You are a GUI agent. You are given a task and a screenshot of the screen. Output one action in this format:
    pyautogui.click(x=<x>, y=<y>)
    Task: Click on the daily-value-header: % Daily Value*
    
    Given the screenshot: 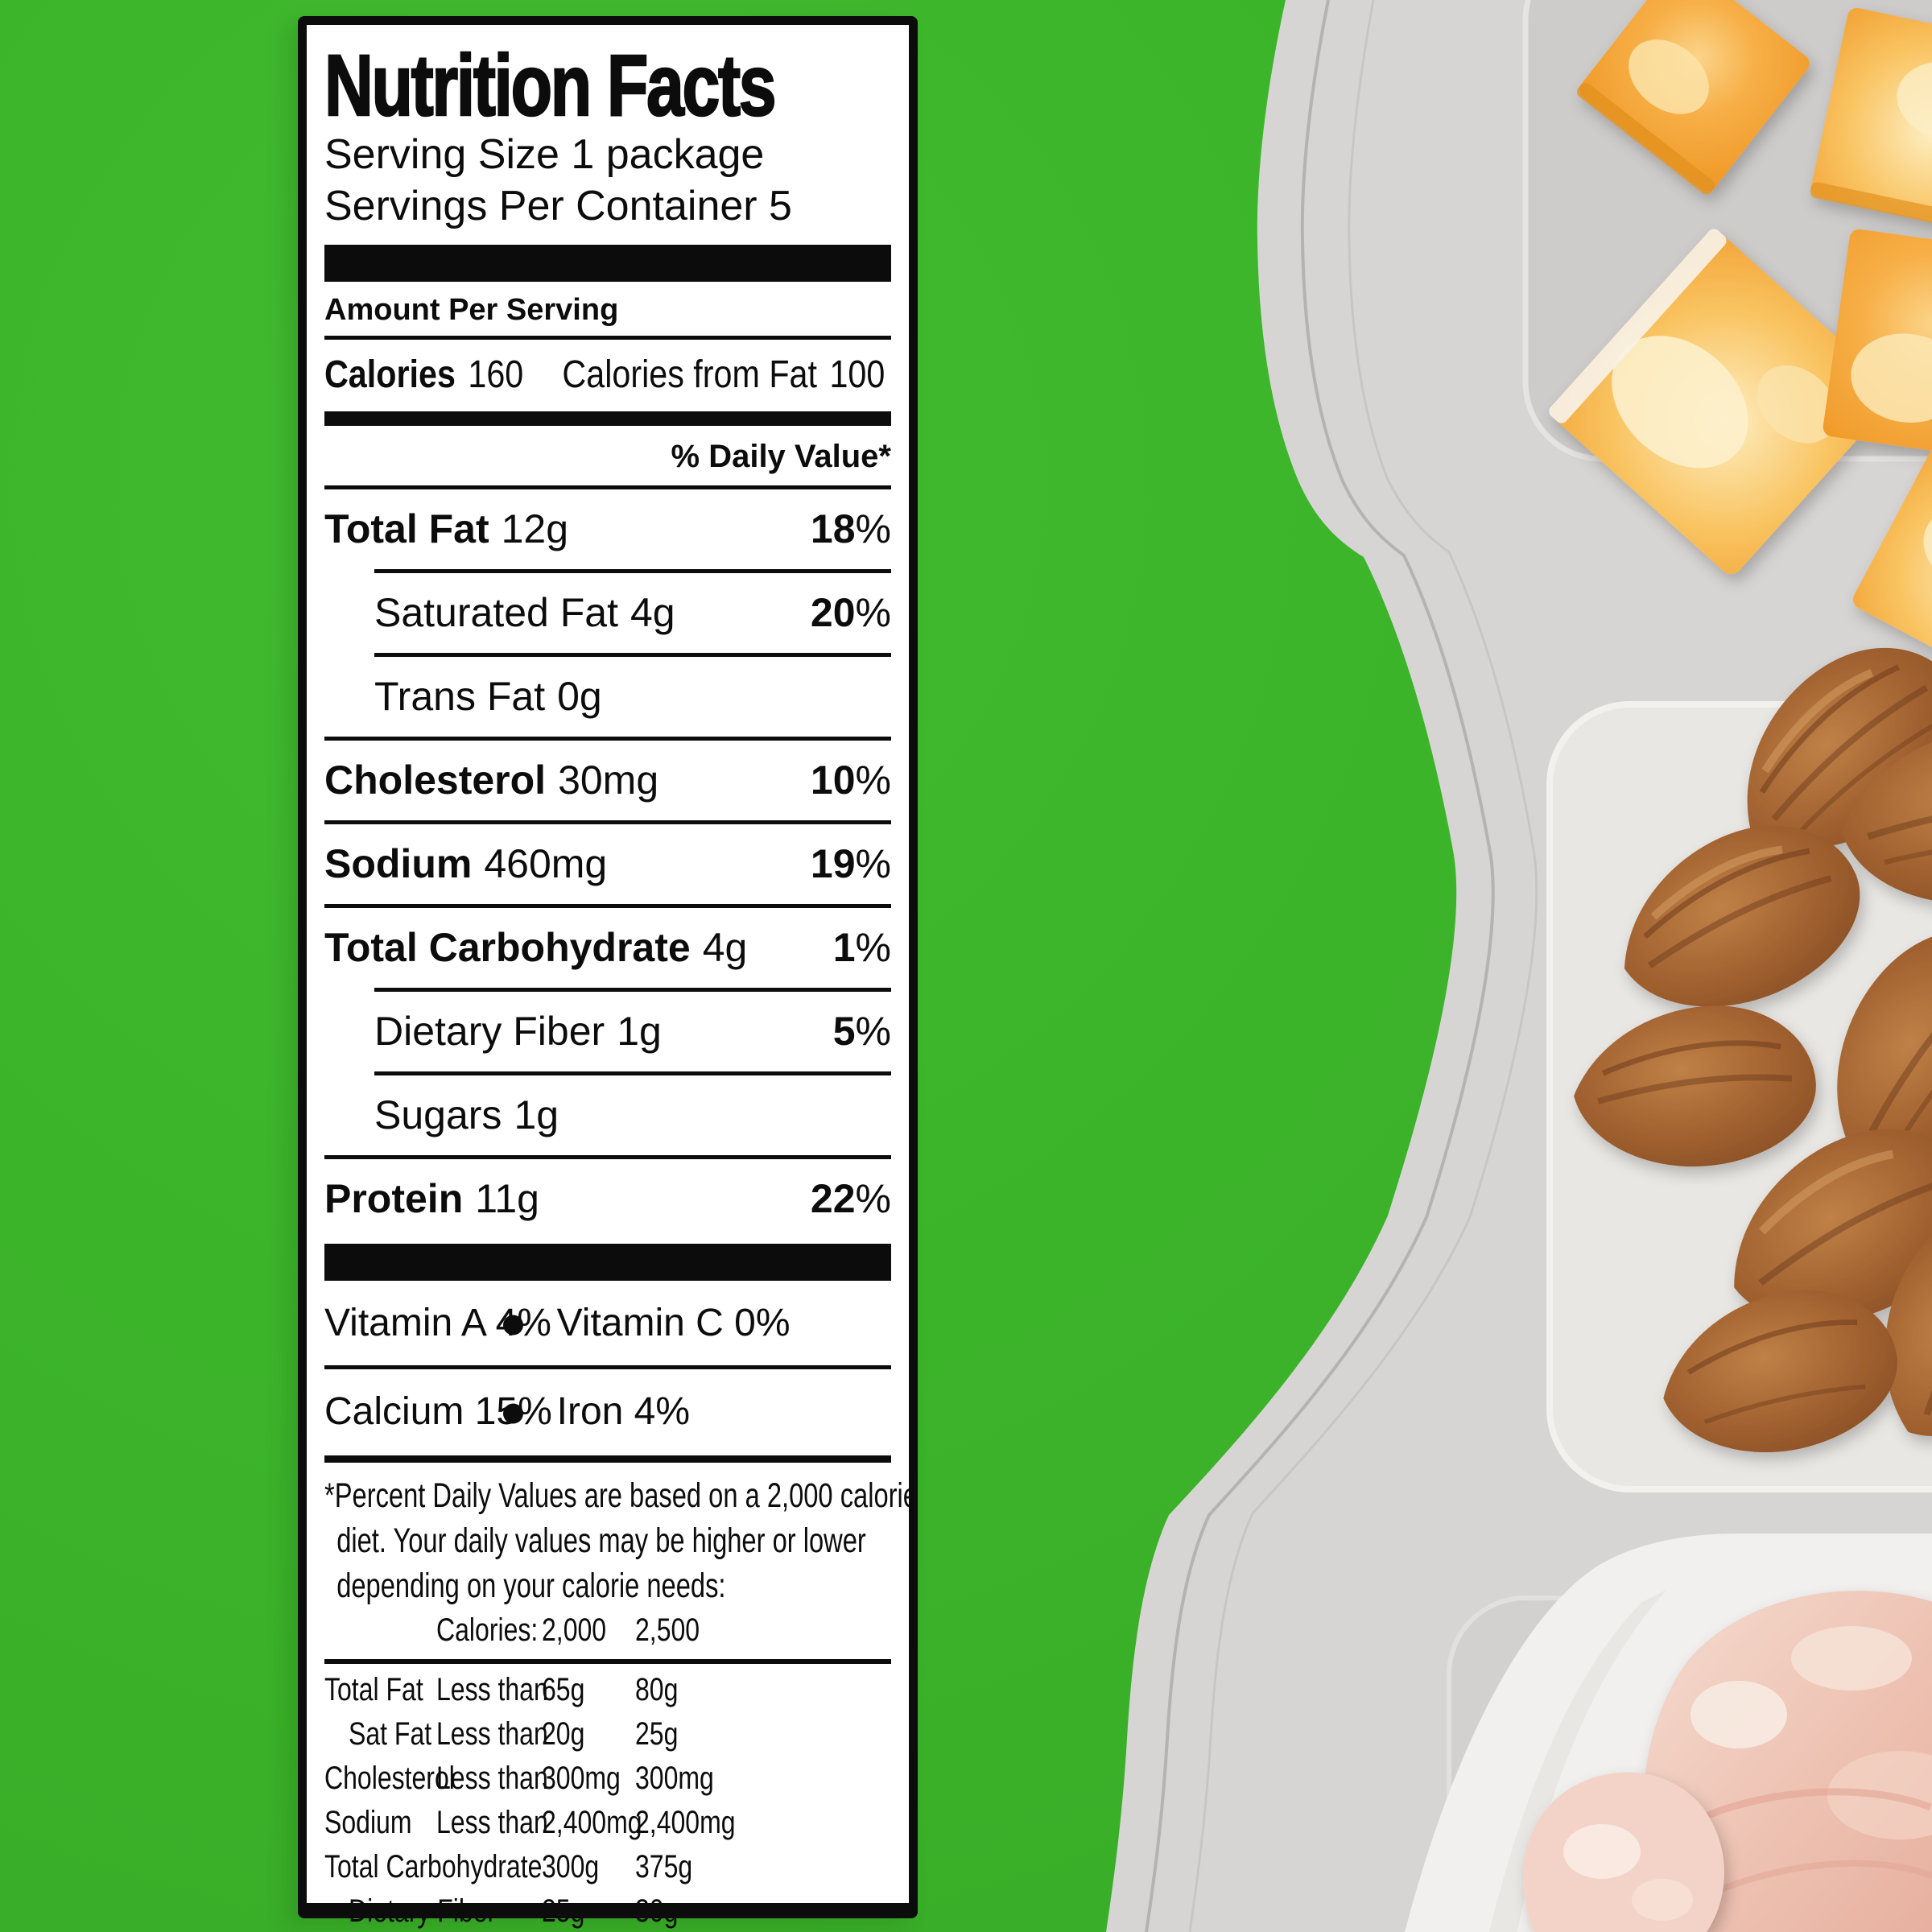 What is the action you would take?
    pyautogui.click(x=781, y=457)
    